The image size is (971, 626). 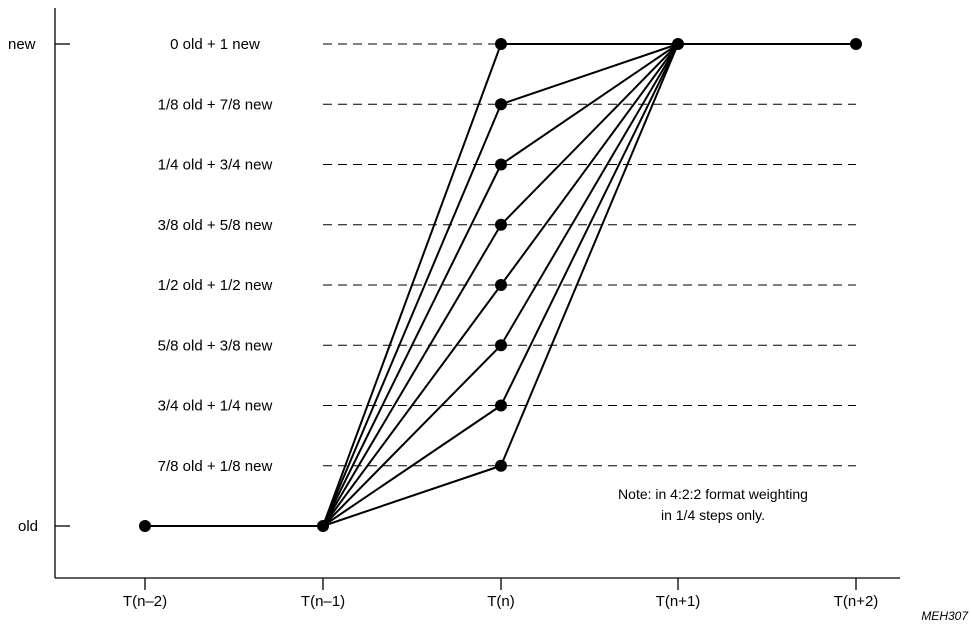 I want to click on x-tick-label-0: T(n–2), so click(x=145, y=601).